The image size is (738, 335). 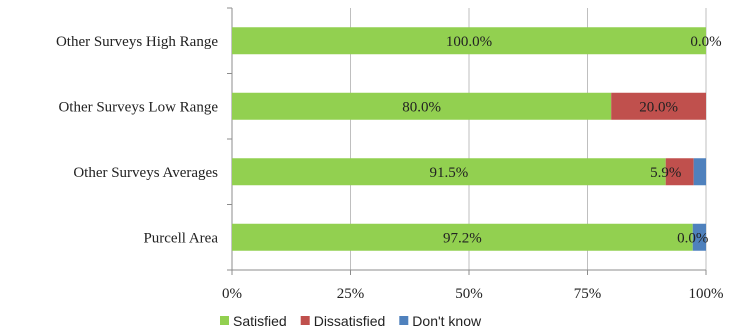 I want to click on category-label: Other Surveys Low Range, so click(x=138, y=107).